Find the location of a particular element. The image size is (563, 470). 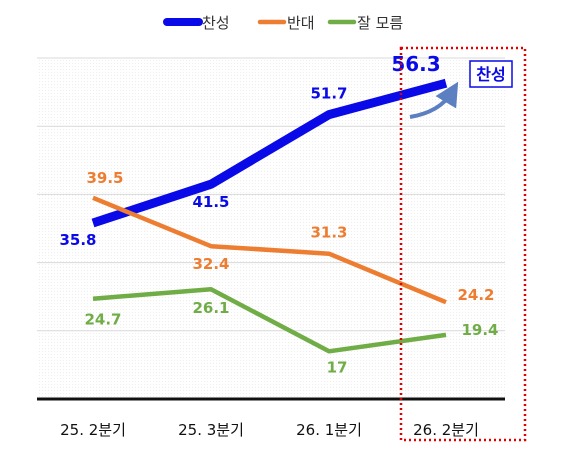

x-tick-label: 25. 3분기 is located at coordinates (211, 430).